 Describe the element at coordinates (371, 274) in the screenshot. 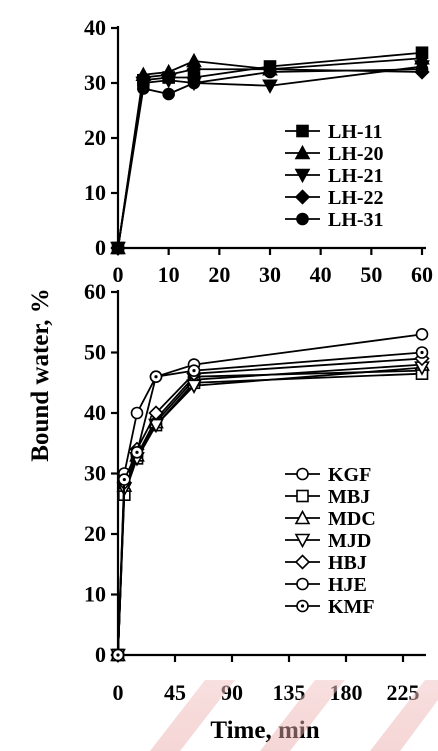

I see `x-tick-label: 50` at that location.